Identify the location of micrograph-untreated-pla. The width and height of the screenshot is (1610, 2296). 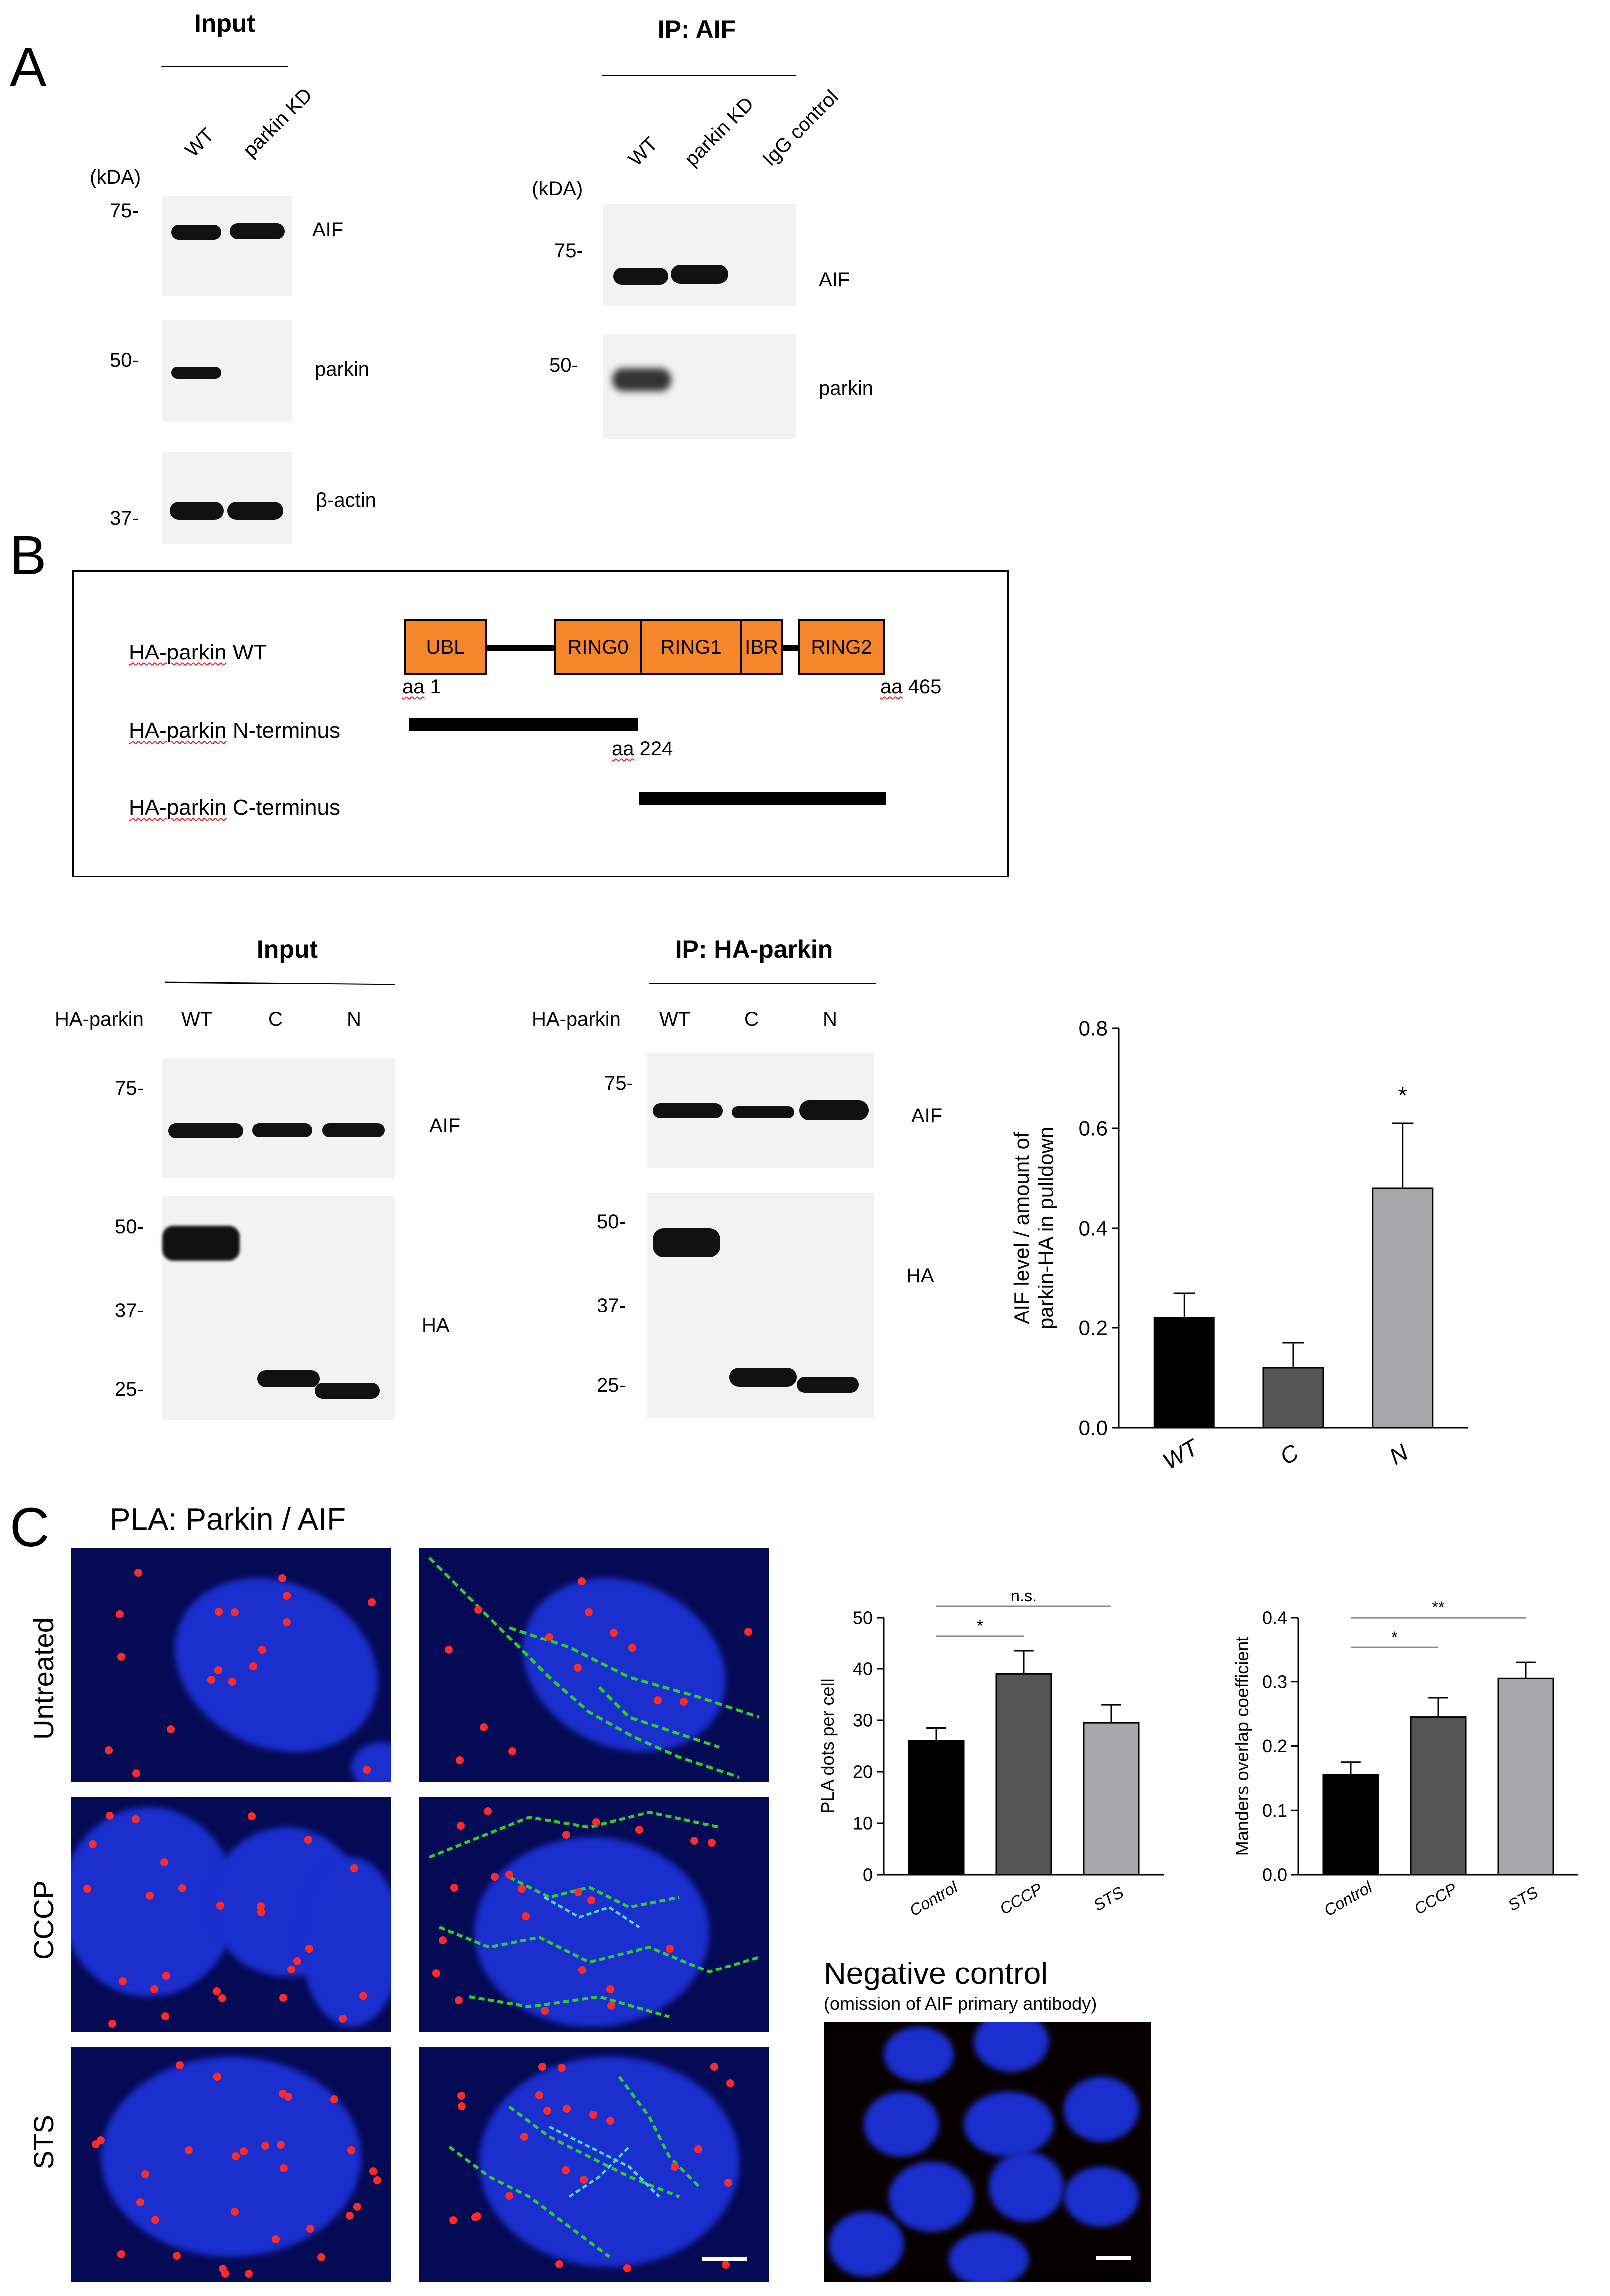
(231, 1665).